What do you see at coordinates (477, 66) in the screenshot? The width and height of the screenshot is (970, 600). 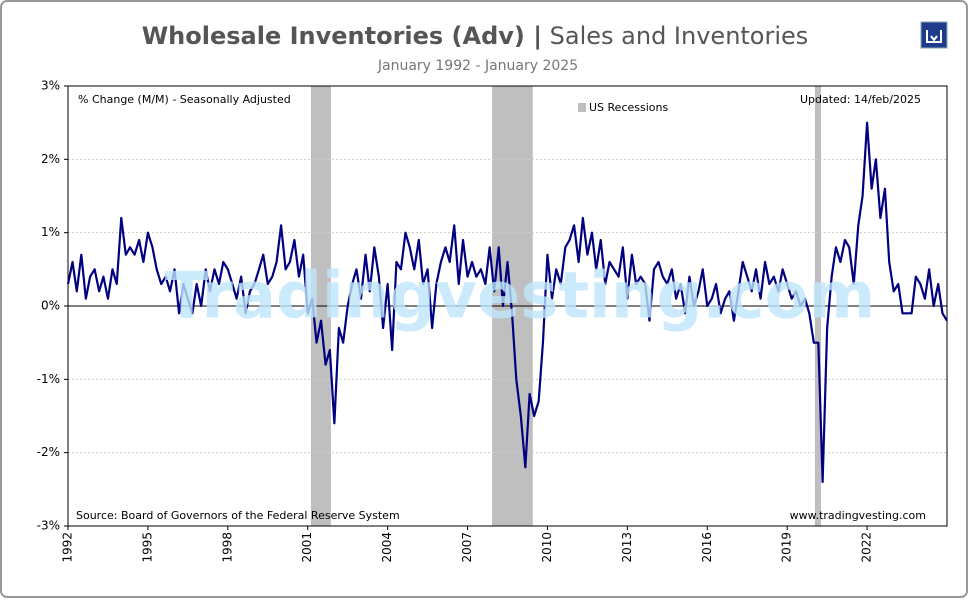 I see `subtitle: January 1992 - January 2025` at bounding box center [477, 66].